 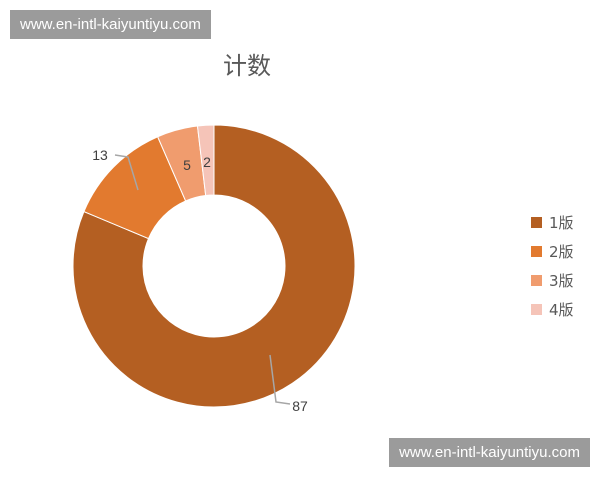 I want to click on slice-4版, so click(x=205, y=160).